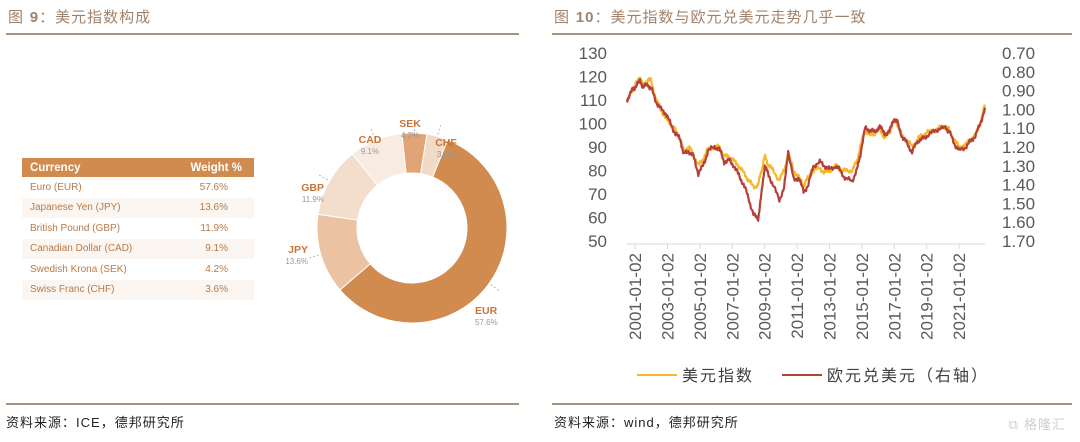 Image resolution: width=1080 pixels, height=442 pixels. I want to click on slice-label: SEK, so click(410, 124).